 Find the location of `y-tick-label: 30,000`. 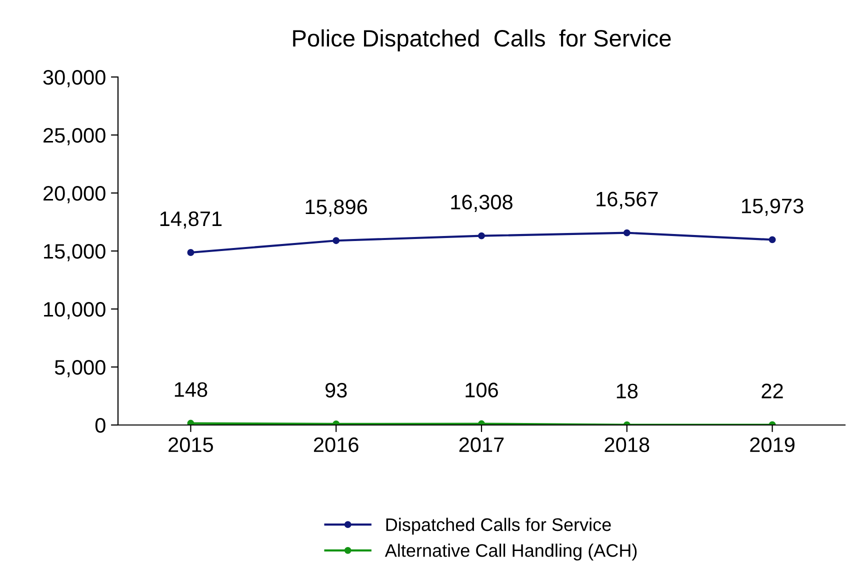

y-tick-label: 30,000 is located at coordinates (74, 79).